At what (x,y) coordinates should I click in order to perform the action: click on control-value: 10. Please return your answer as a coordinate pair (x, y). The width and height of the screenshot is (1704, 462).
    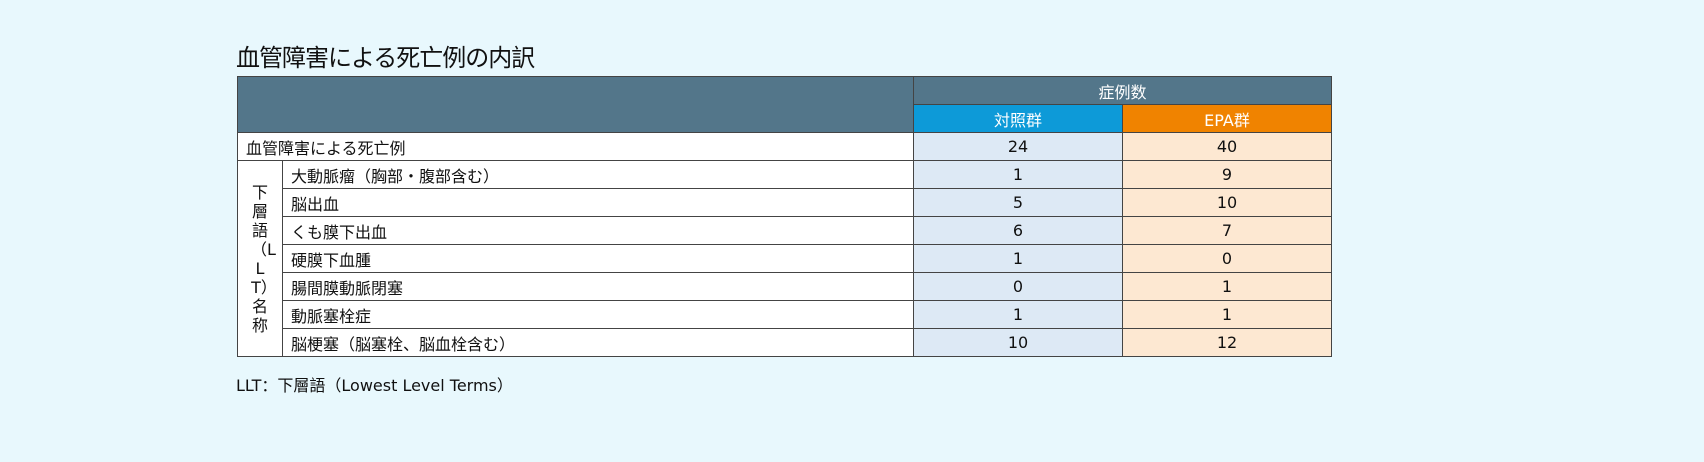
    Looking at the image, I should click on (1018, 342).